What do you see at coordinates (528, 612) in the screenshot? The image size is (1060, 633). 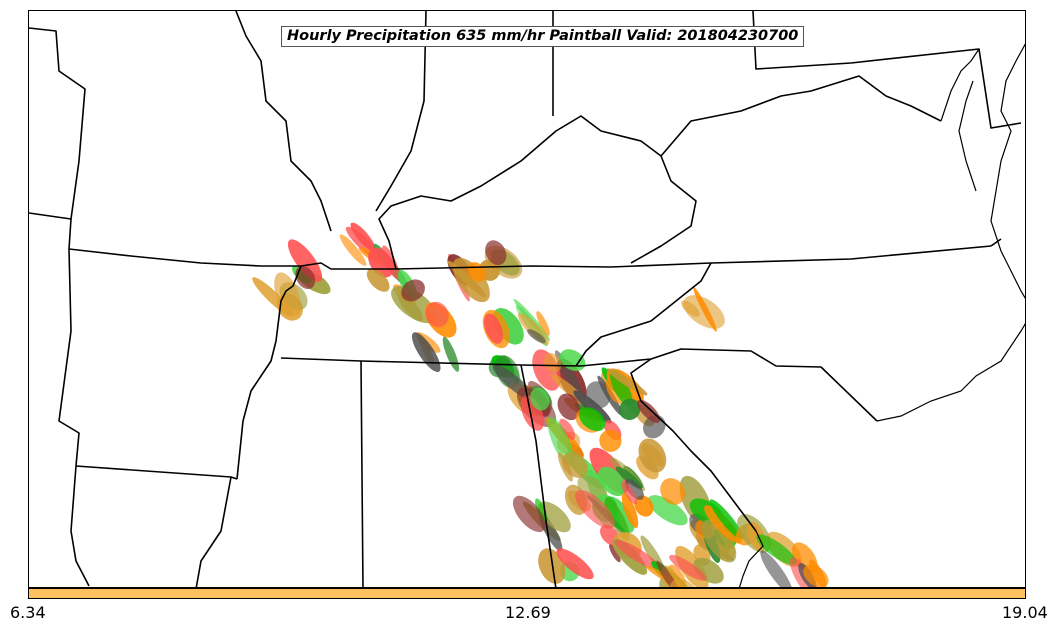 I see `colorbar-mid-label: 12.69` at bounding box center [528, 612].